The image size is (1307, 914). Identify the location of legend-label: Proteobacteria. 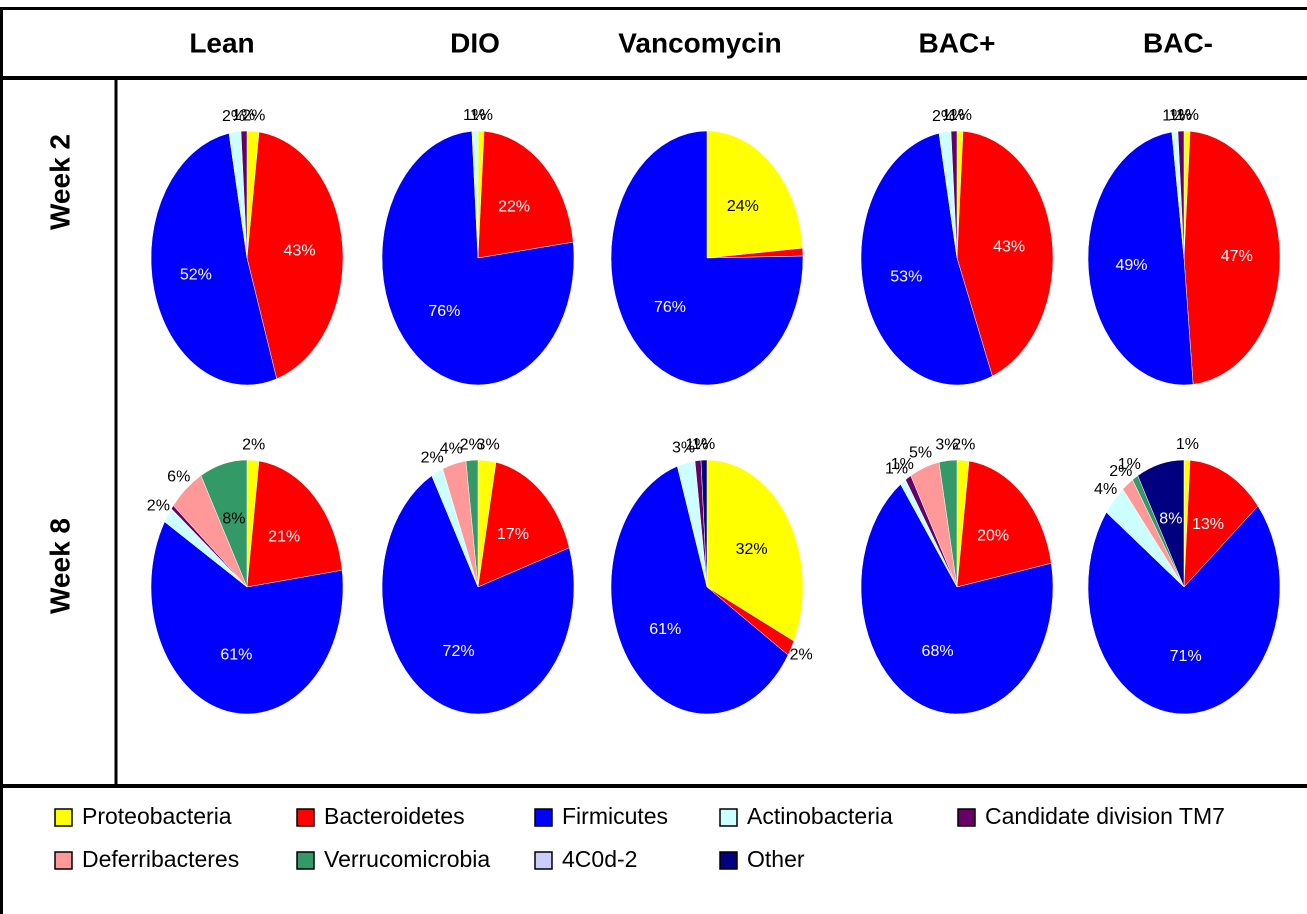
(157, 816).